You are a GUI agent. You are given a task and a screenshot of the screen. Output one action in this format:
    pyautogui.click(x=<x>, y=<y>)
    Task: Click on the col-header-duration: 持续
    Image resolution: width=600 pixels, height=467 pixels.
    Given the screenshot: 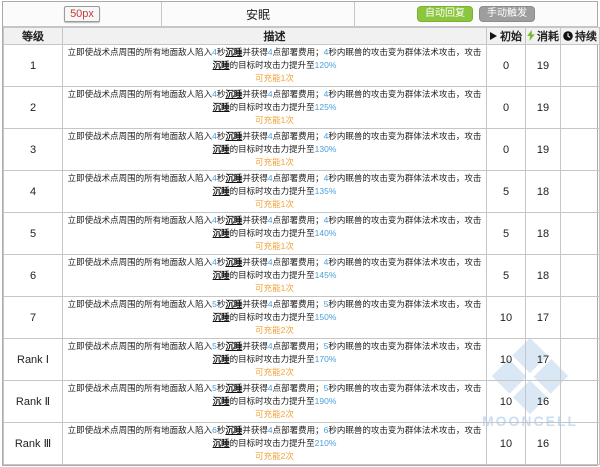 What is the action you would take?
    pyautogui.click(x=580, y=36)
    